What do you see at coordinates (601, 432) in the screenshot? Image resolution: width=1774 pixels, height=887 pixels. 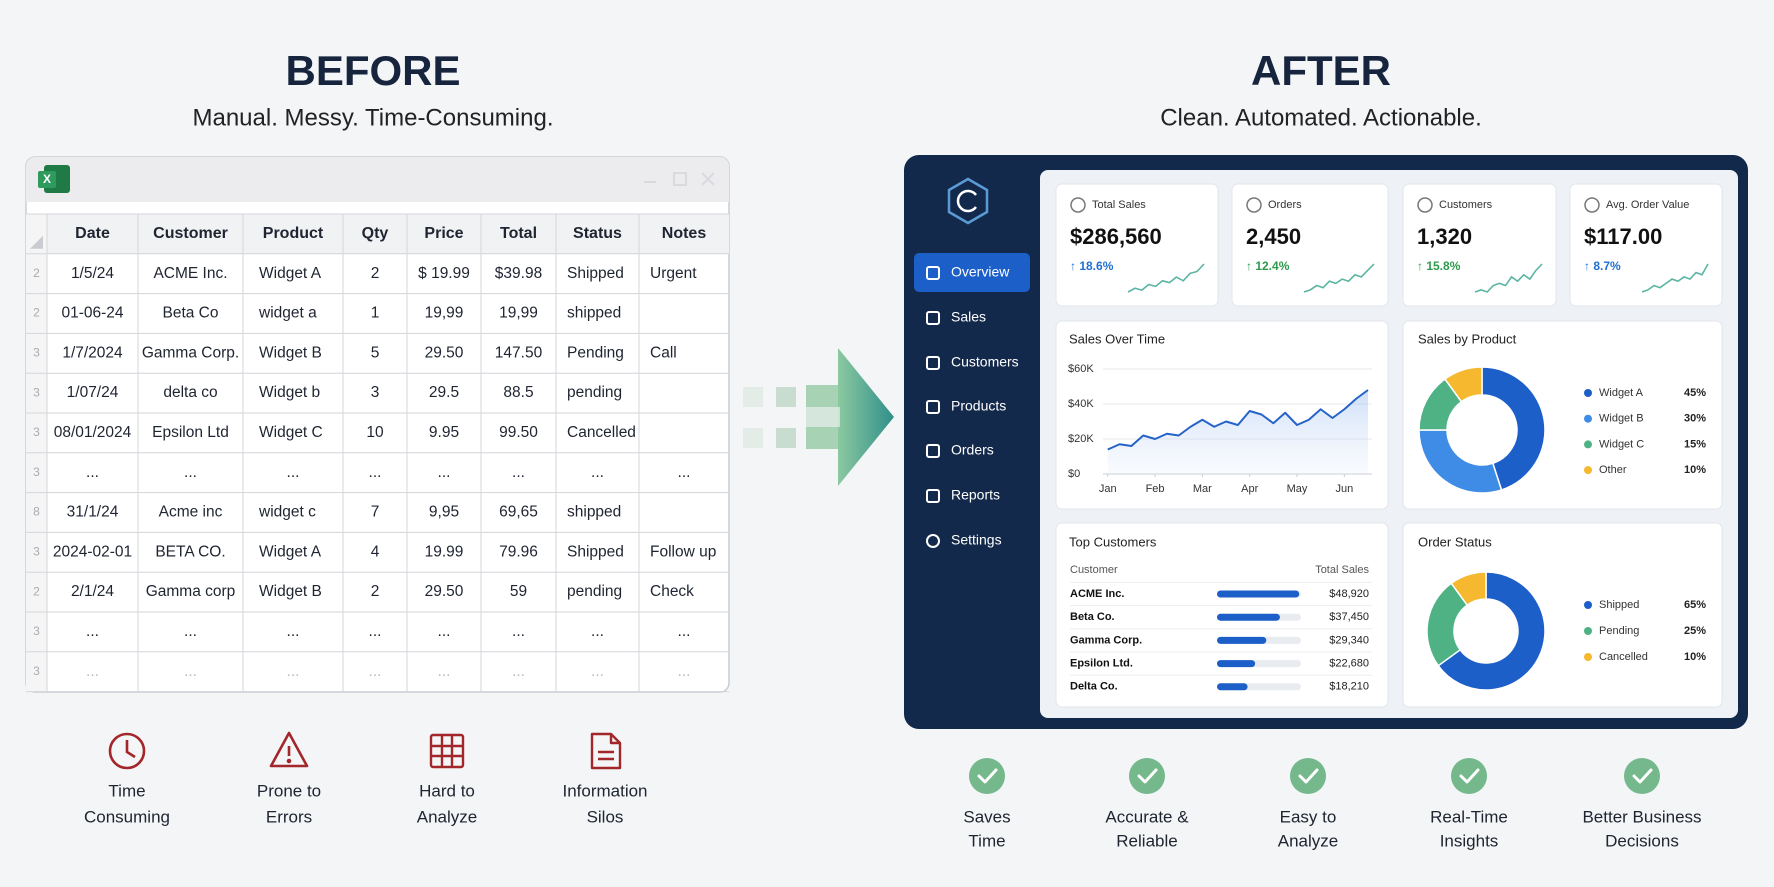 I see `cell: Cancelled` at bounding box center [601, 432].